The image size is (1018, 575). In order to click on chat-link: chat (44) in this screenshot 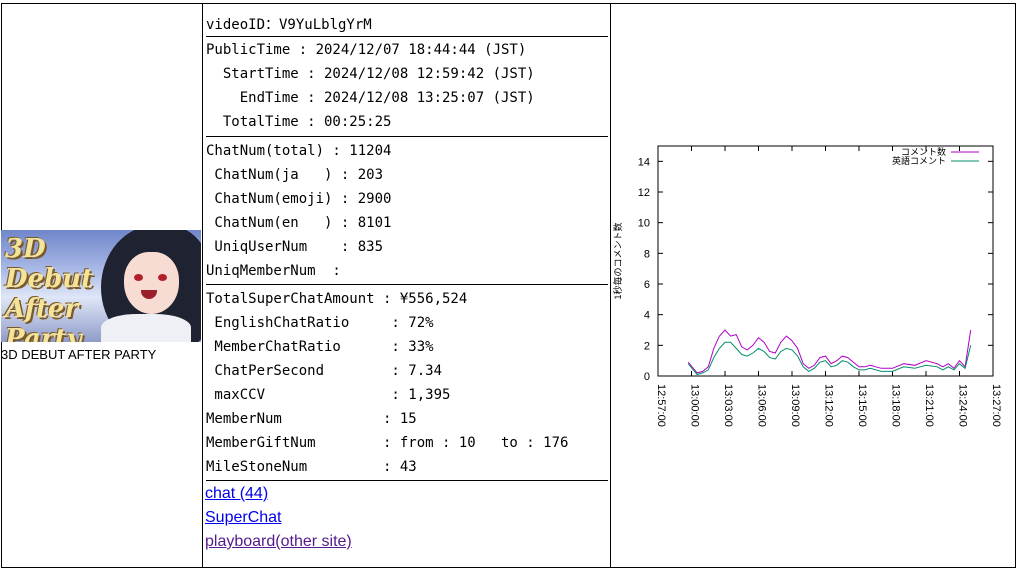, I will do `click(237, 493)`.